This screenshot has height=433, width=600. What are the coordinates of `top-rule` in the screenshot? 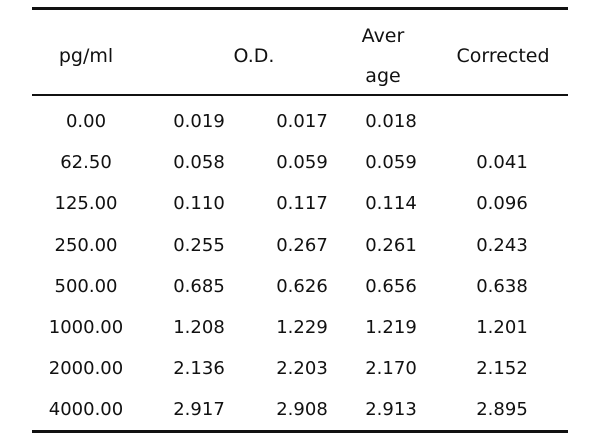 It's located at (300, 8).